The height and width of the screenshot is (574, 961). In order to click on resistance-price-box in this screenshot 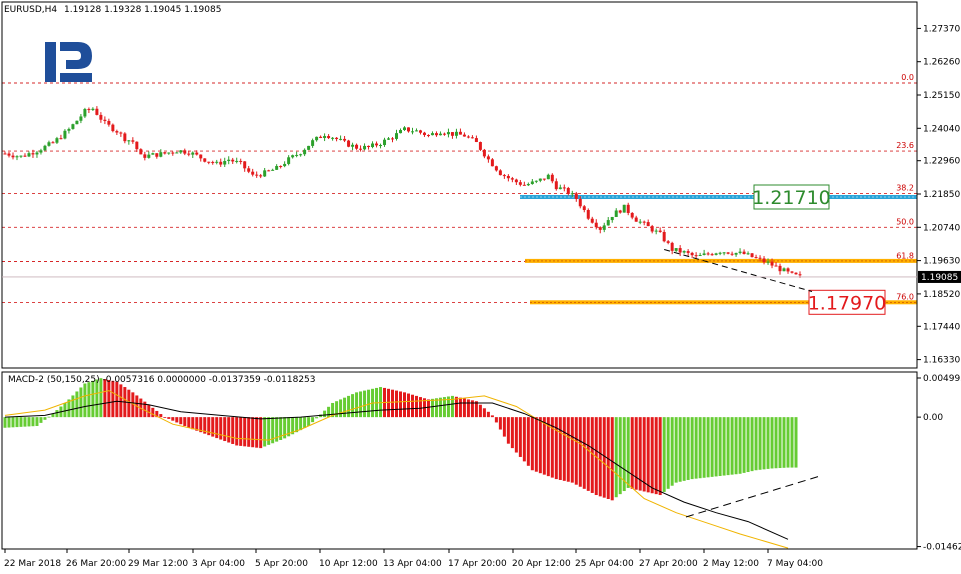, I will do `click(791, 197)`.